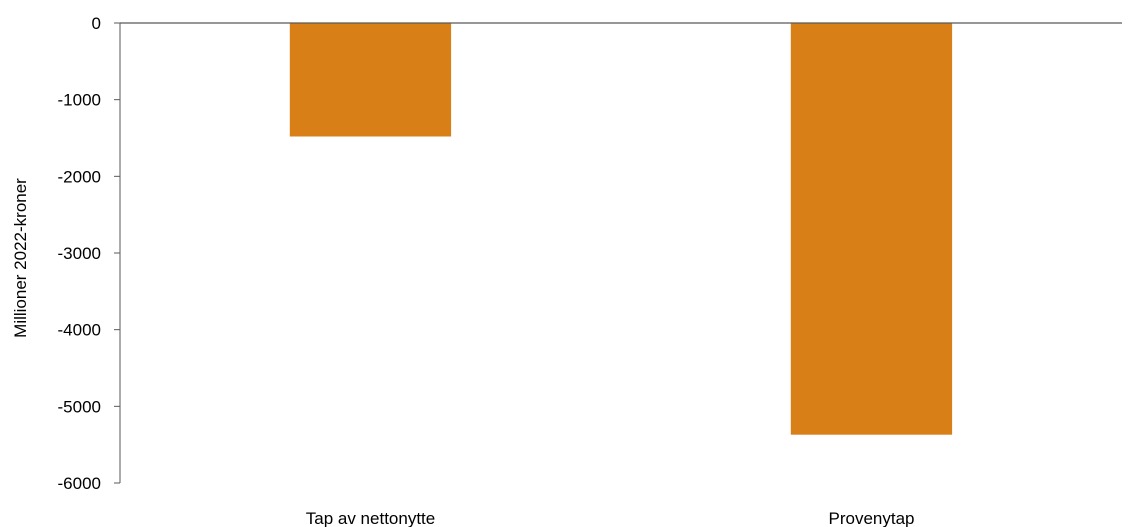  Describe the element at coordinates (79, 483) in the screenshot. I see `y-tick-label: -6000` at that location.